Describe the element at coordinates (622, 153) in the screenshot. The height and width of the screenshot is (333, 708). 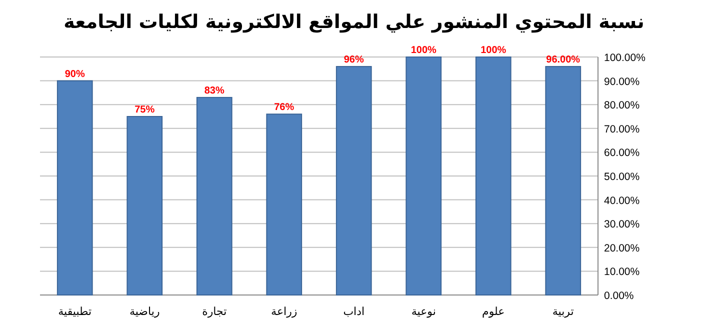
I see `y-tick-label: 60.00%` at that location.